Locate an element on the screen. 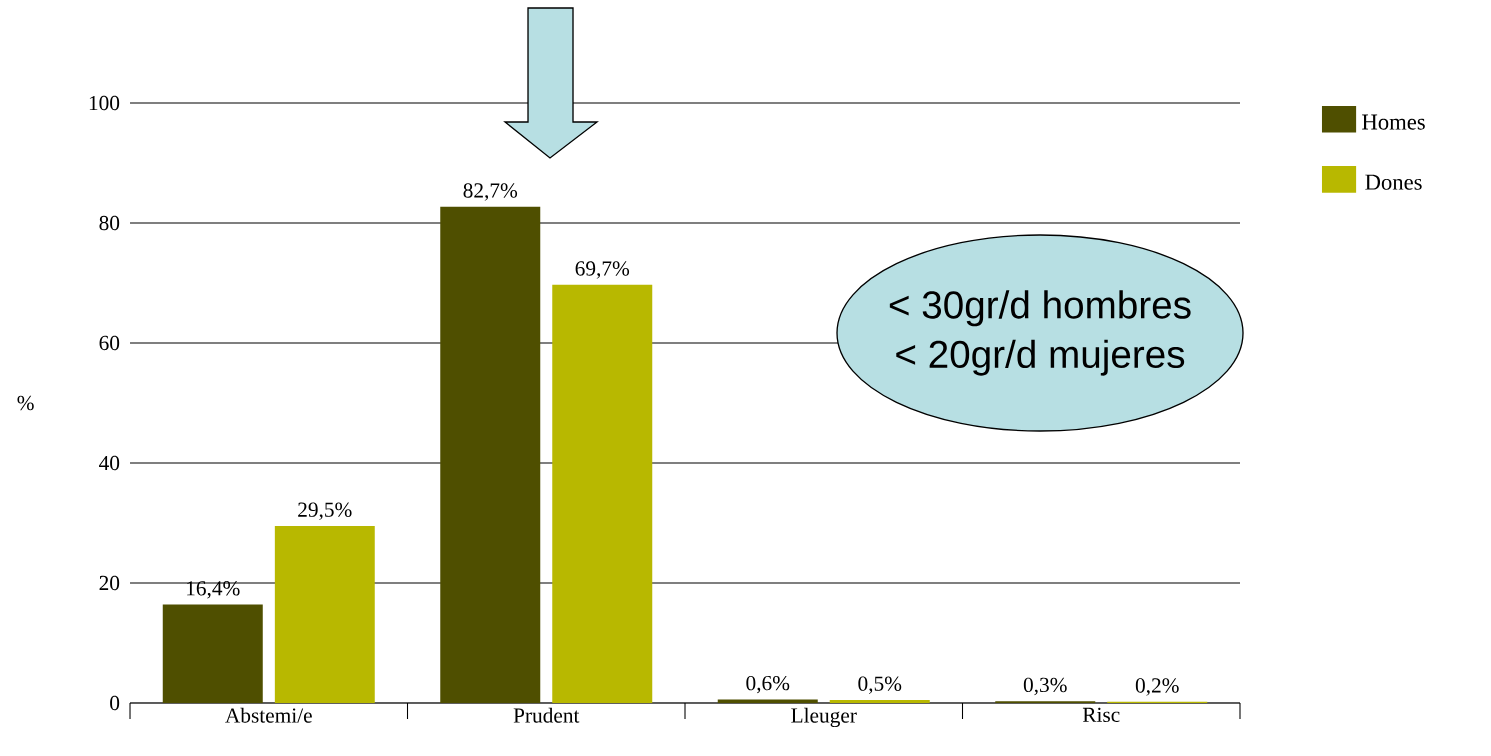 The image size is (1491, 756). data-label: 29,5% is located at coordinates (325, 511).